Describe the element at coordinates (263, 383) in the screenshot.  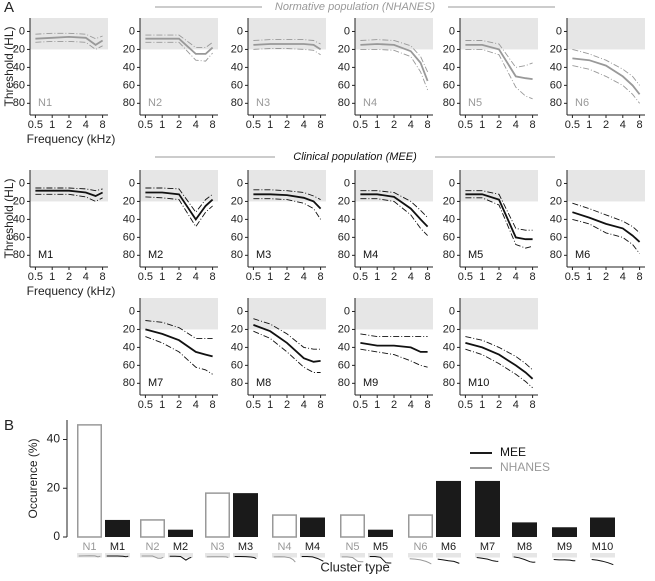
I see `panel-label: M8` at that location.